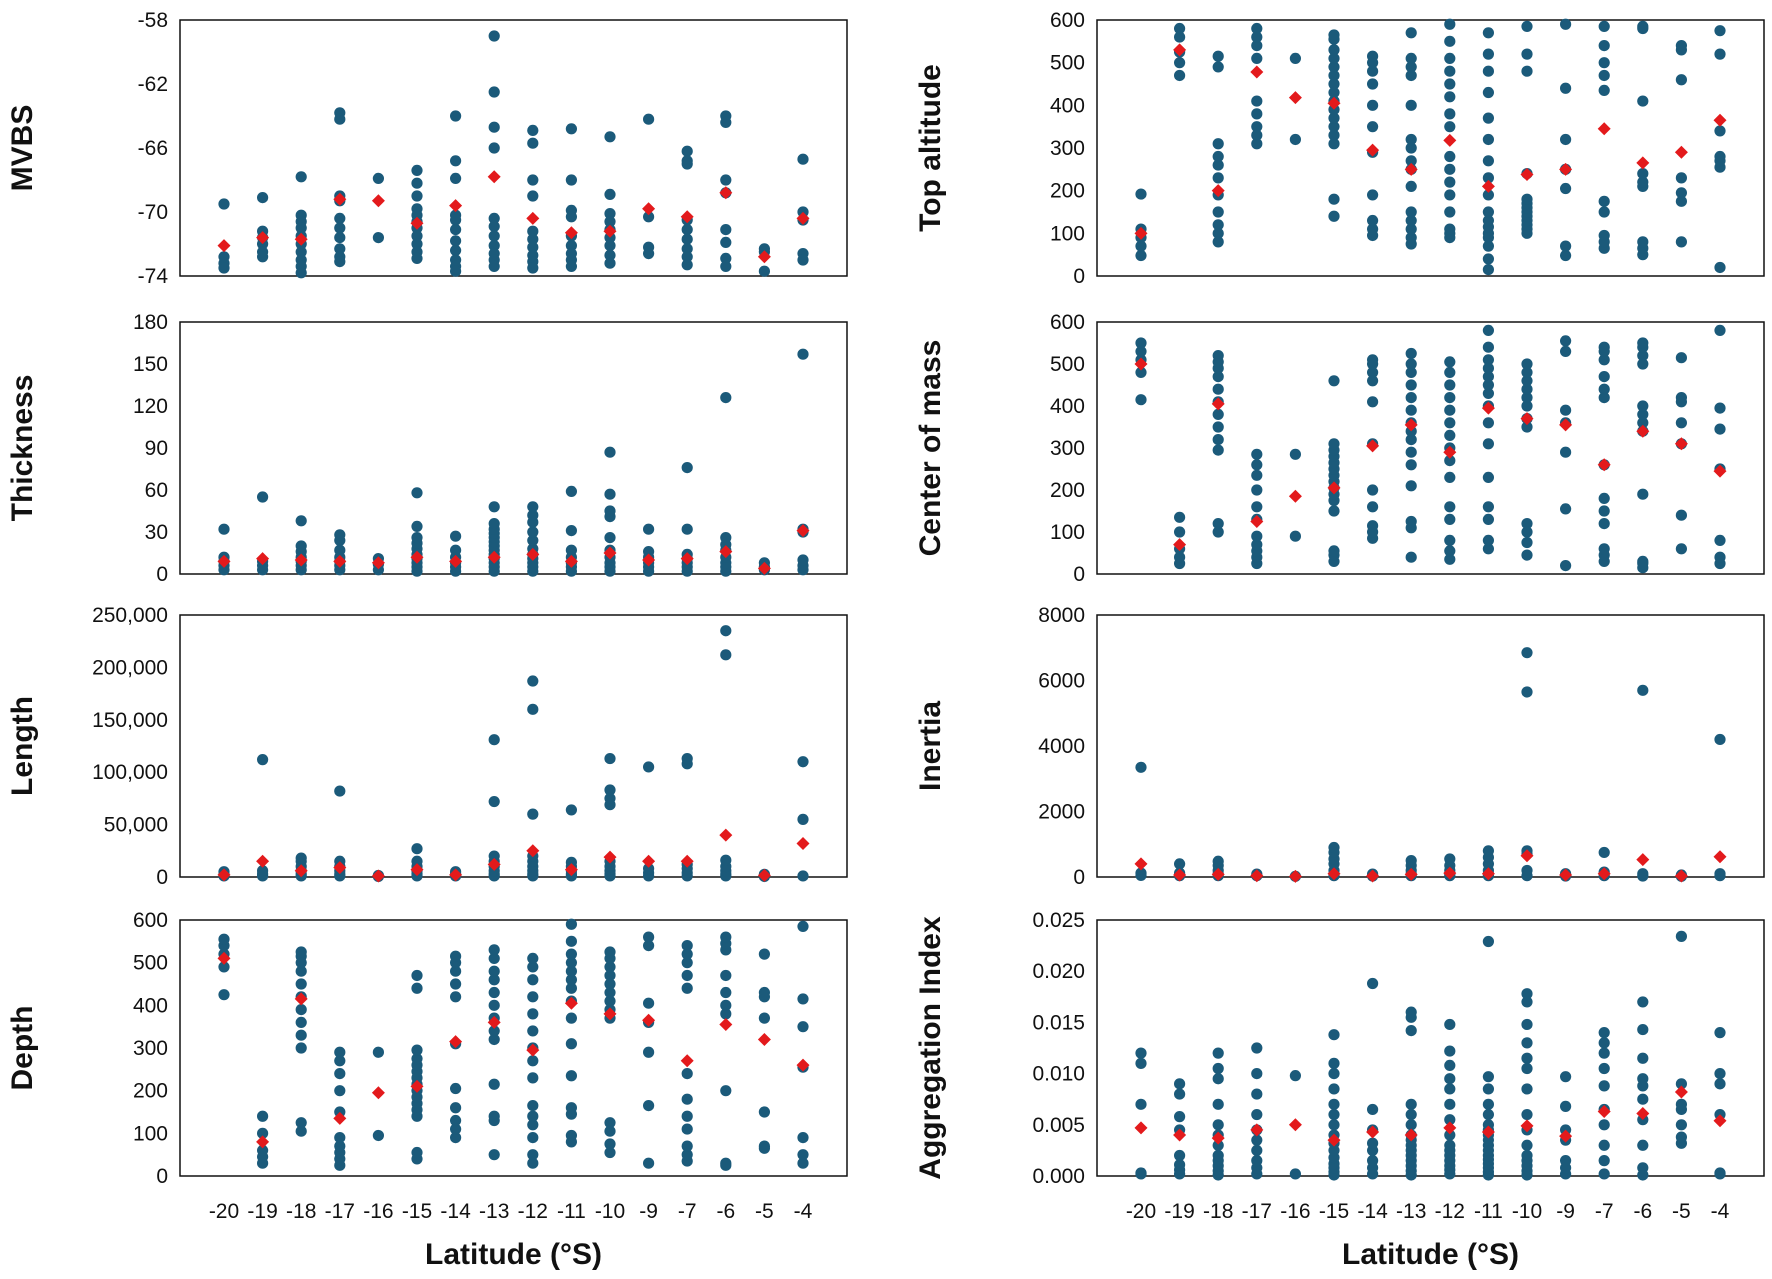  Describe the element at coordinates (150, 1005) in the screenshot. I see `y-tick-label: 400` at that location.